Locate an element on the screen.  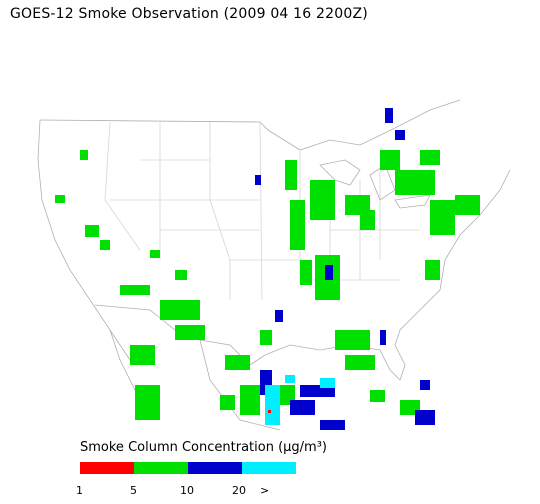
canada-border is located at coordinates (250, 125).